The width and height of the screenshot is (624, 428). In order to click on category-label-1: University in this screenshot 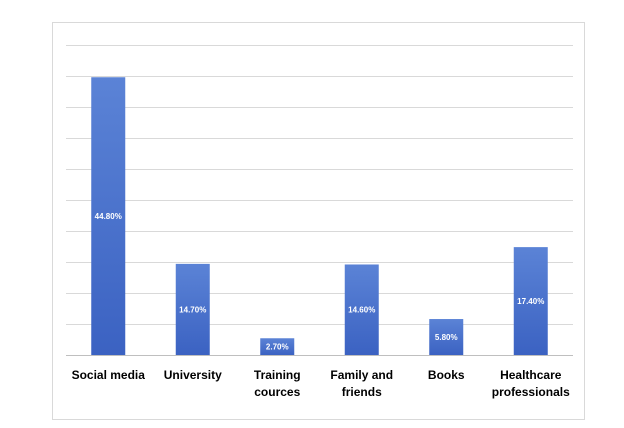, I will do `click(193, 375)`.